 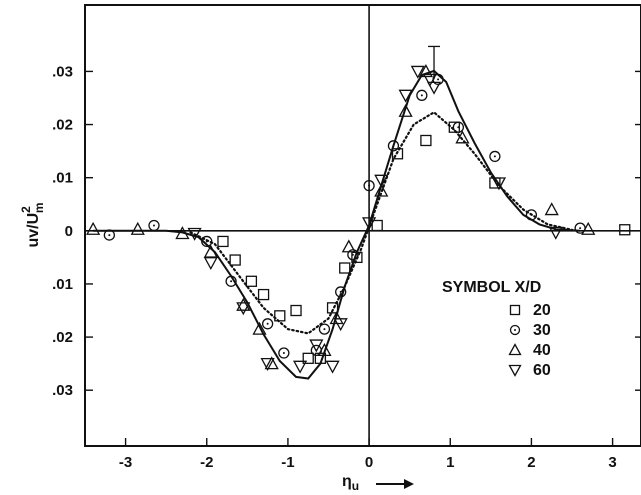 I want to click on x-axis-label: ηu, so click(x=378, y=483).